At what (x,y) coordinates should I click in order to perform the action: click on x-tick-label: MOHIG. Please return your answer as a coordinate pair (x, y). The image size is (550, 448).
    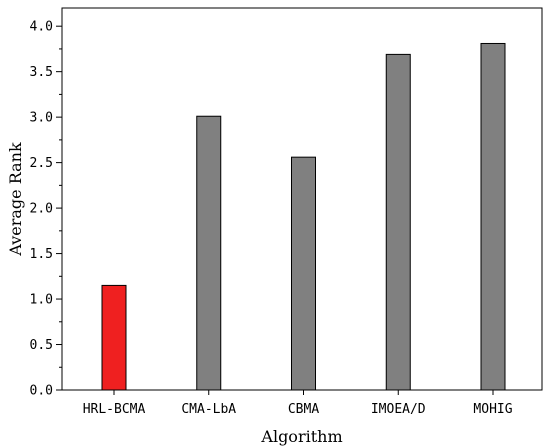
    Looking at the image, I should click on (492, 409).